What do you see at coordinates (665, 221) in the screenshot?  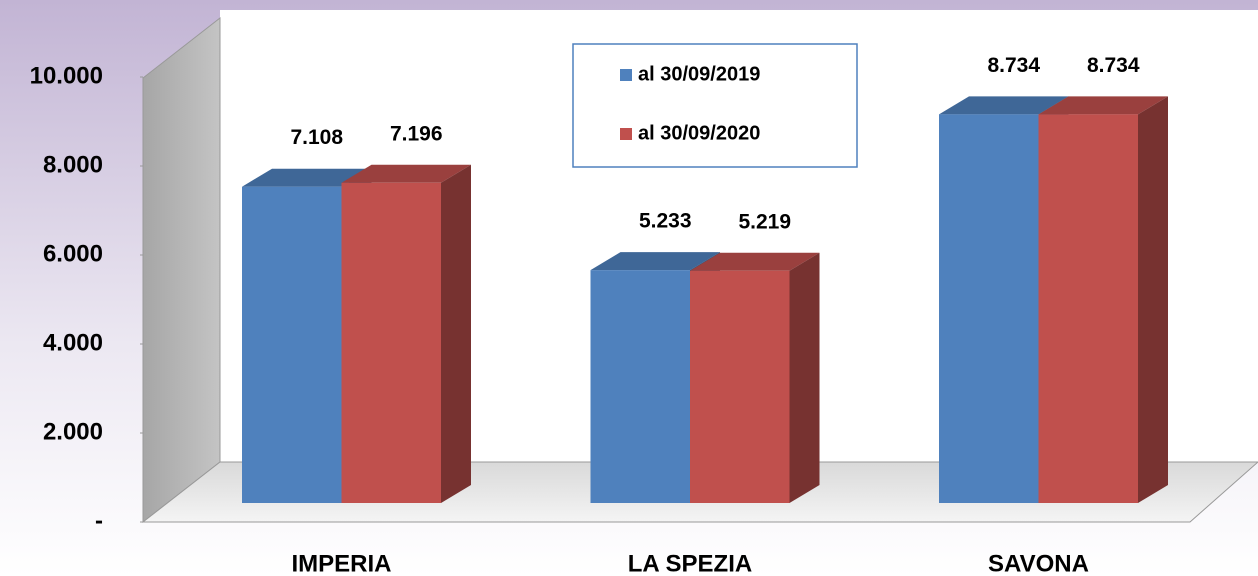 I see `value-label: 5.233` at bounding box center [665, 221].